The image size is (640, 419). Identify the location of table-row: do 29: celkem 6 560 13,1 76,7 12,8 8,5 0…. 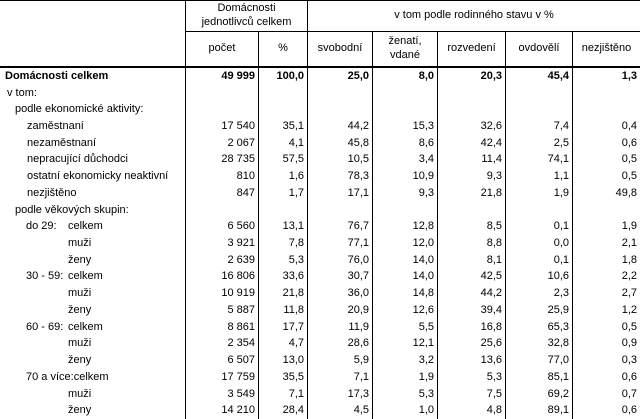
(320, 227).